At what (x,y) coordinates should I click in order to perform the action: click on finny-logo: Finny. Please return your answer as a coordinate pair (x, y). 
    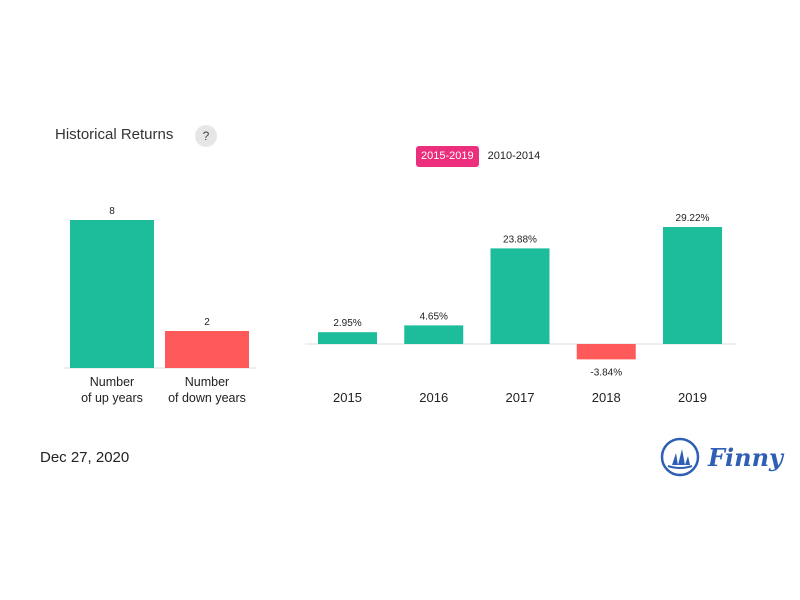
    Looking at the image, I should click on (721, 457).